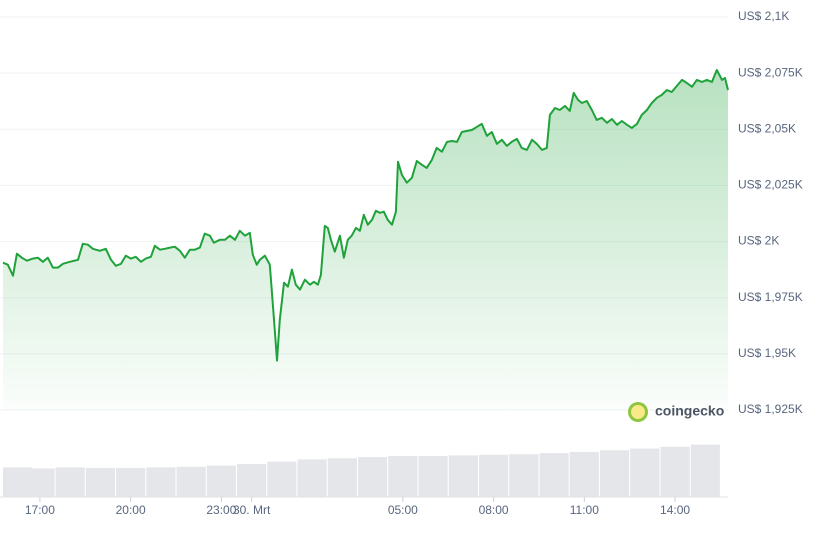 The height and width of the screenshot is (534, 825). What do you see at coordinates (758, 241) in the screenshot?
I see `y-tick-label: US$ 2K` at bounding box center [758, 241].